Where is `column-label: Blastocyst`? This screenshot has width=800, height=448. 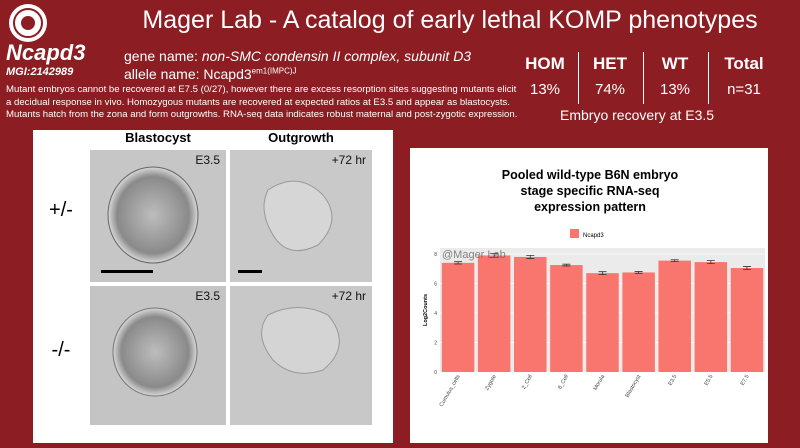 column-label: Blastocyst is located at coordinates (158, 137).